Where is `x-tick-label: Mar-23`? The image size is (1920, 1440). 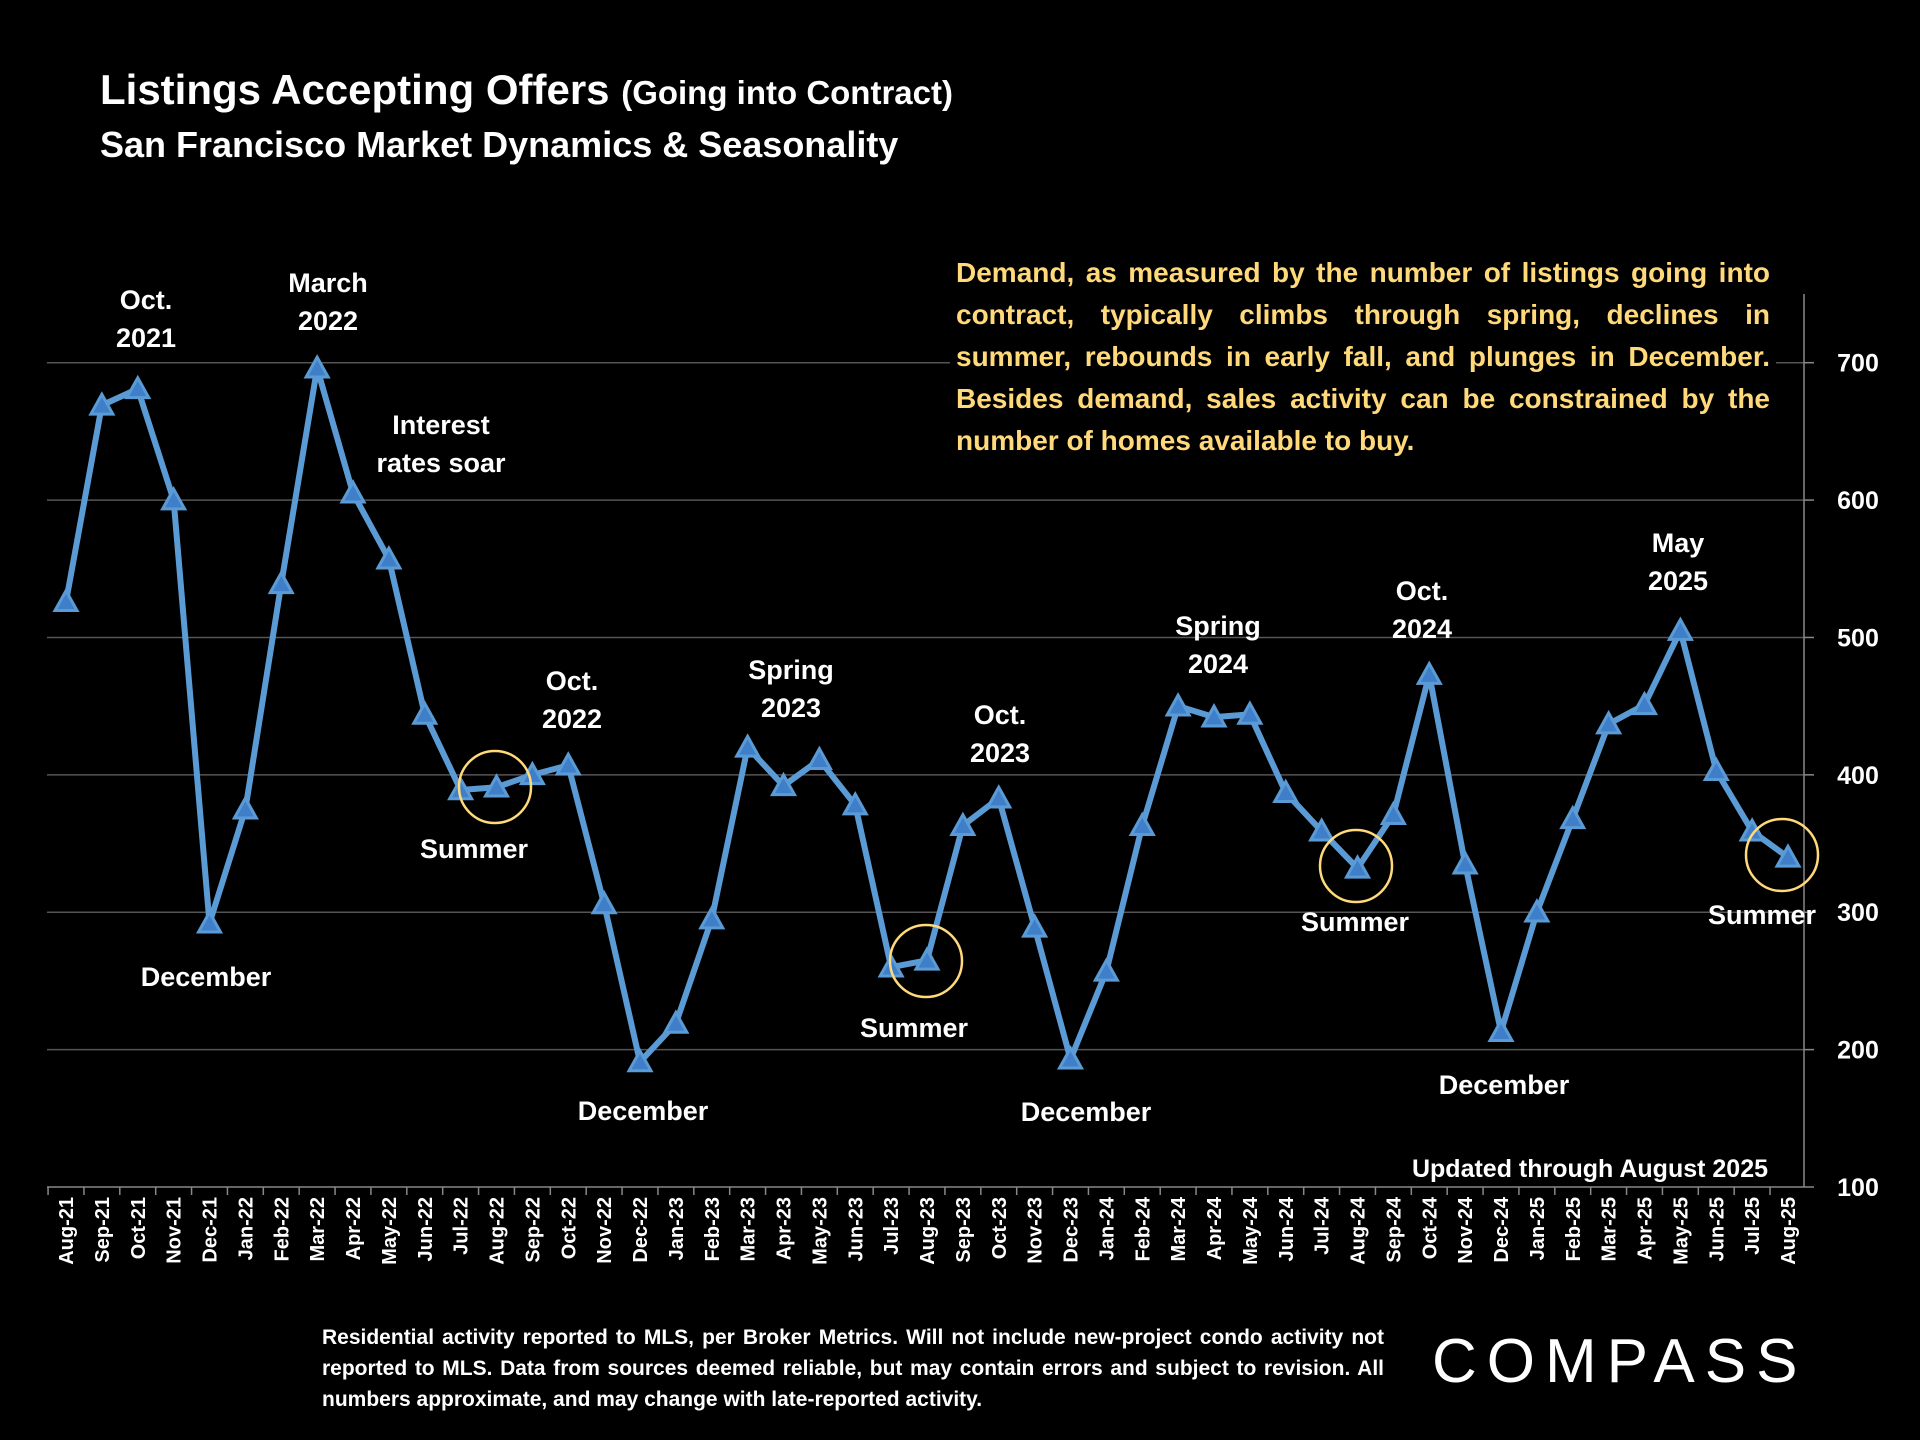
x-tick-label: Mar-23 is located at coordinates (749, 1229).